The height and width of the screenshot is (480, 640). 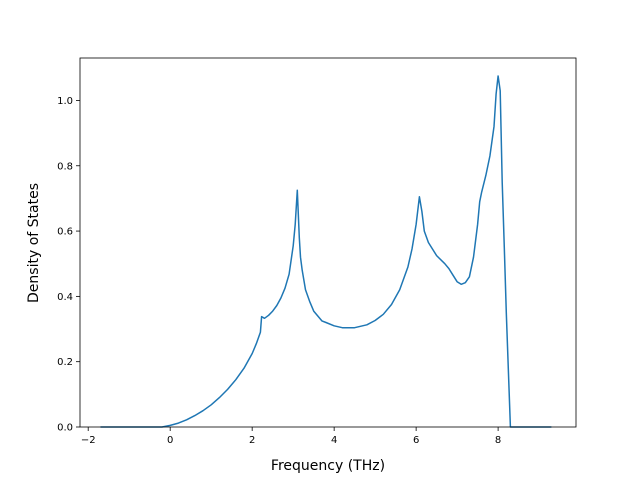 What do you see at coordinates (170, 440) in the screenshot?
I see `x-tick-label: 0` at bounding box center [170, 440].